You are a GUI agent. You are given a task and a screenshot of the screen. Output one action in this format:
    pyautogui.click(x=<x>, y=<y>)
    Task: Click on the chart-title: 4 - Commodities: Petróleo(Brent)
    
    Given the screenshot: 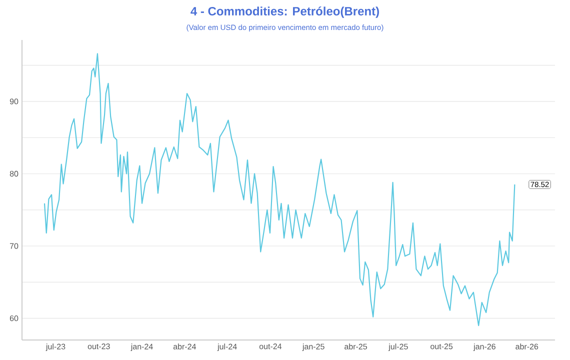 What is the action you would take?
    pyautogui.click(x=284, y=12)
    